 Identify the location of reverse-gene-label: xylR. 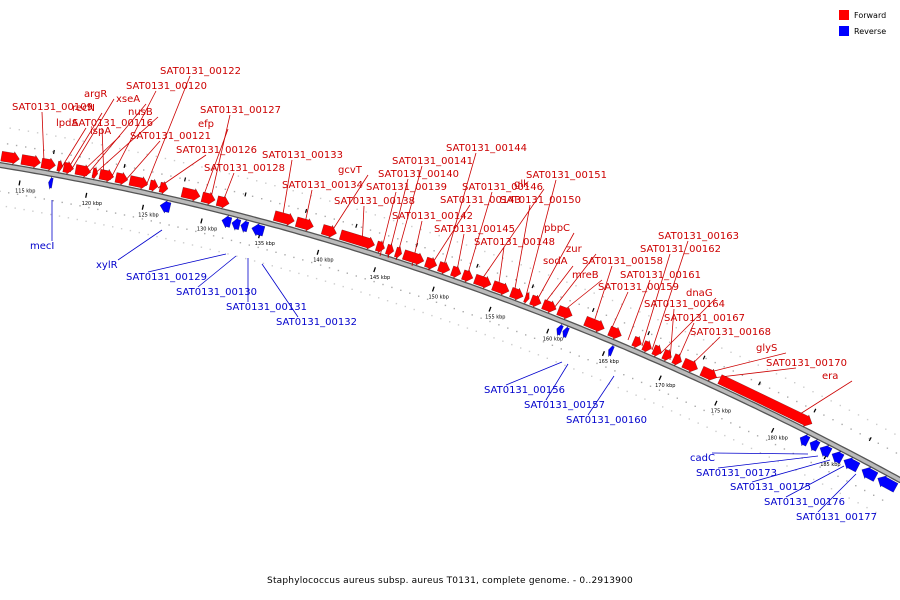
(107, 265).